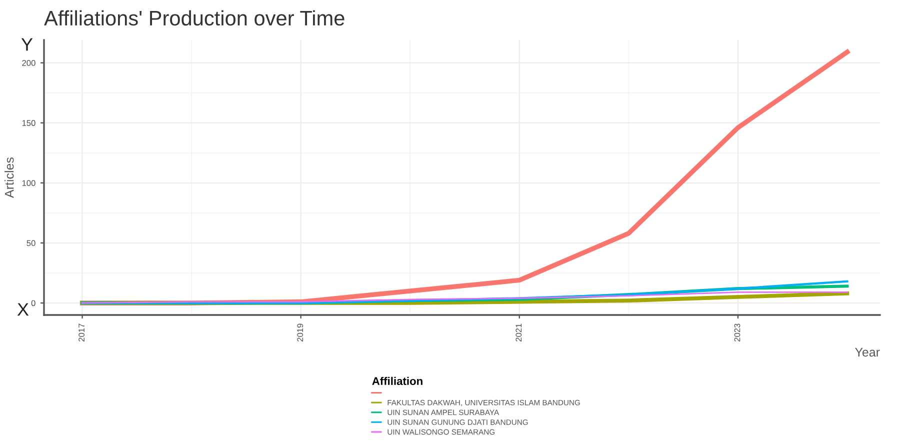 The image size is (901, 446). What do you see at coordinates (194, 18) in the screenshot?
I see `chart-title: Affiliations' Production over Time` at bounding box center [194, 18].